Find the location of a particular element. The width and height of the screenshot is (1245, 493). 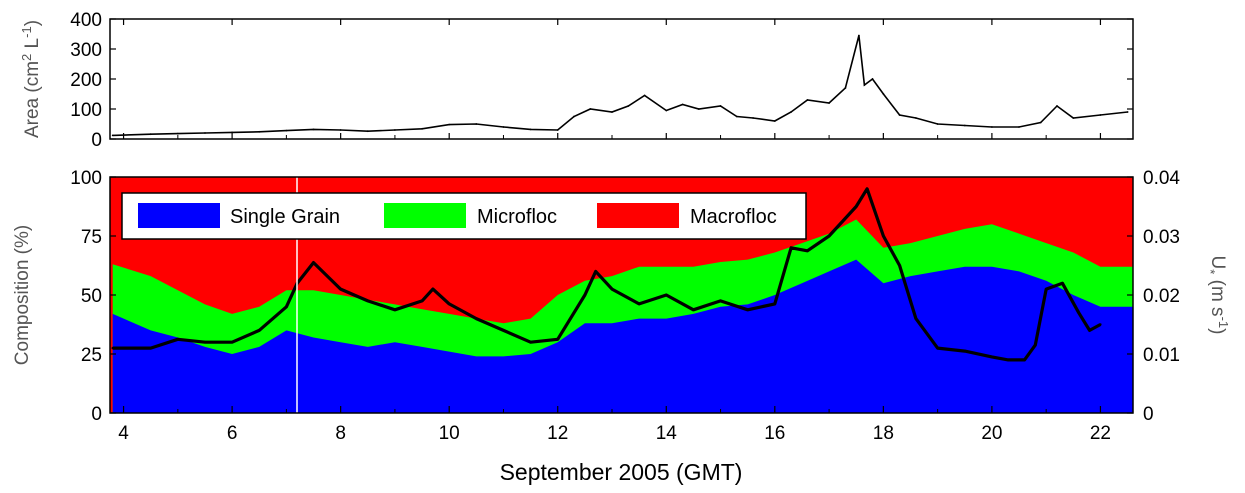

area-y-tick-label: 0 is located at coordinates (96, 140).